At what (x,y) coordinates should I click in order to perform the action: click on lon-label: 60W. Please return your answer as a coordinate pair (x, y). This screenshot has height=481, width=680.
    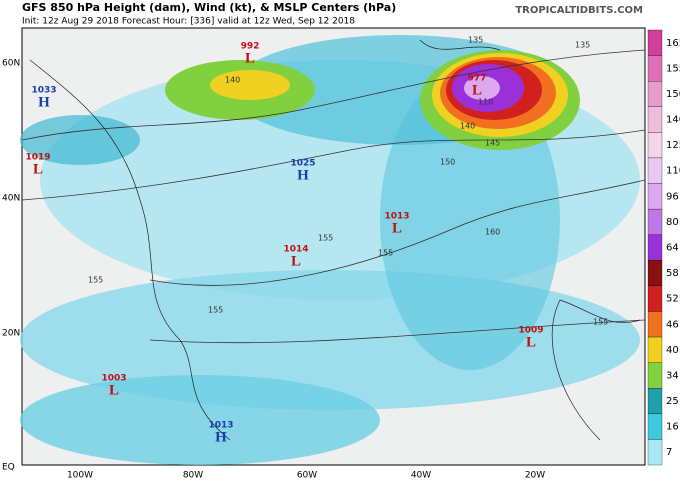
    Looking at the image, I should click on (307, 476).